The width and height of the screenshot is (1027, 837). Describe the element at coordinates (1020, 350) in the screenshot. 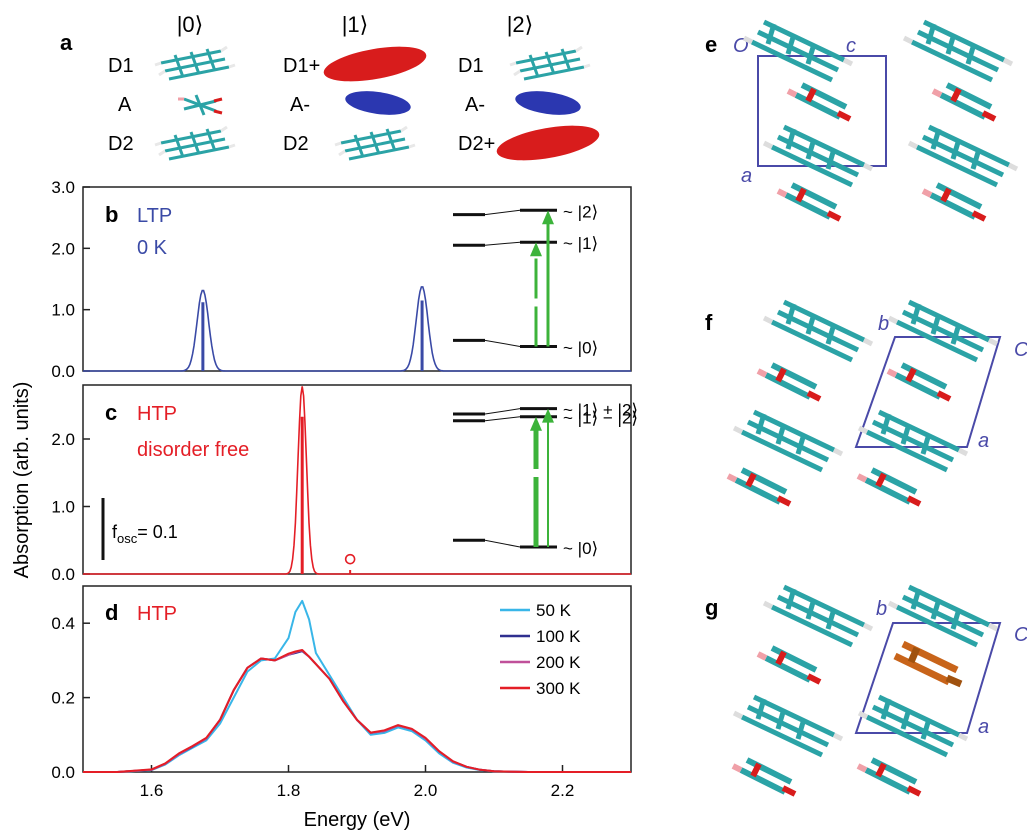

I see `cell-label-f-c: C` at that location.